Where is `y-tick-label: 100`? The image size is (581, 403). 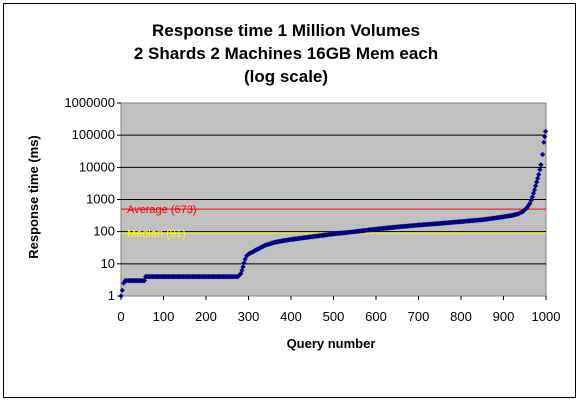 y-tick-label: 100 is located at coordinates (104, 231).